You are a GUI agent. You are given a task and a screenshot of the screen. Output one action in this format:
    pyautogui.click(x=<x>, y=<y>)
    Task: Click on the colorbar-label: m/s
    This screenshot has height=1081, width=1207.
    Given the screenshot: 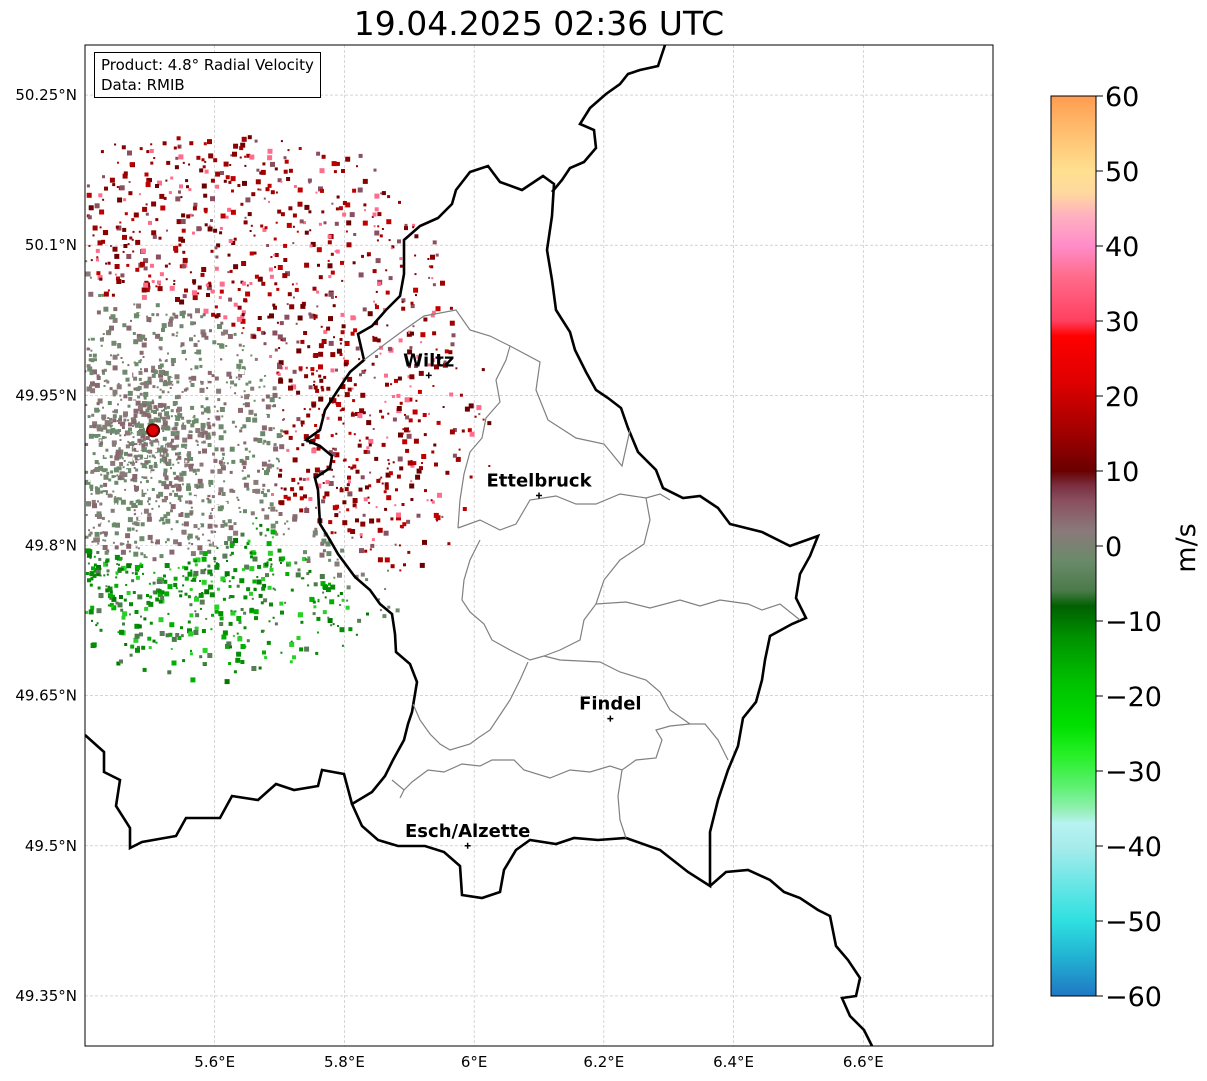 What is the action you would take?
    pyautogui.click(x=1186, y=547)
    